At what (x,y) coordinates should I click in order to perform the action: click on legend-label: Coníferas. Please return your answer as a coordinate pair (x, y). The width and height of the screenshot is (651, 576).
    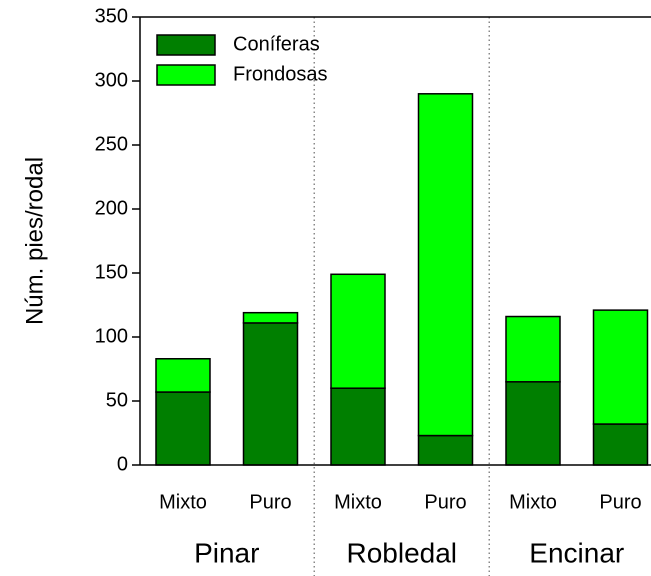
    Looking at the image, I should click on (276, 44).